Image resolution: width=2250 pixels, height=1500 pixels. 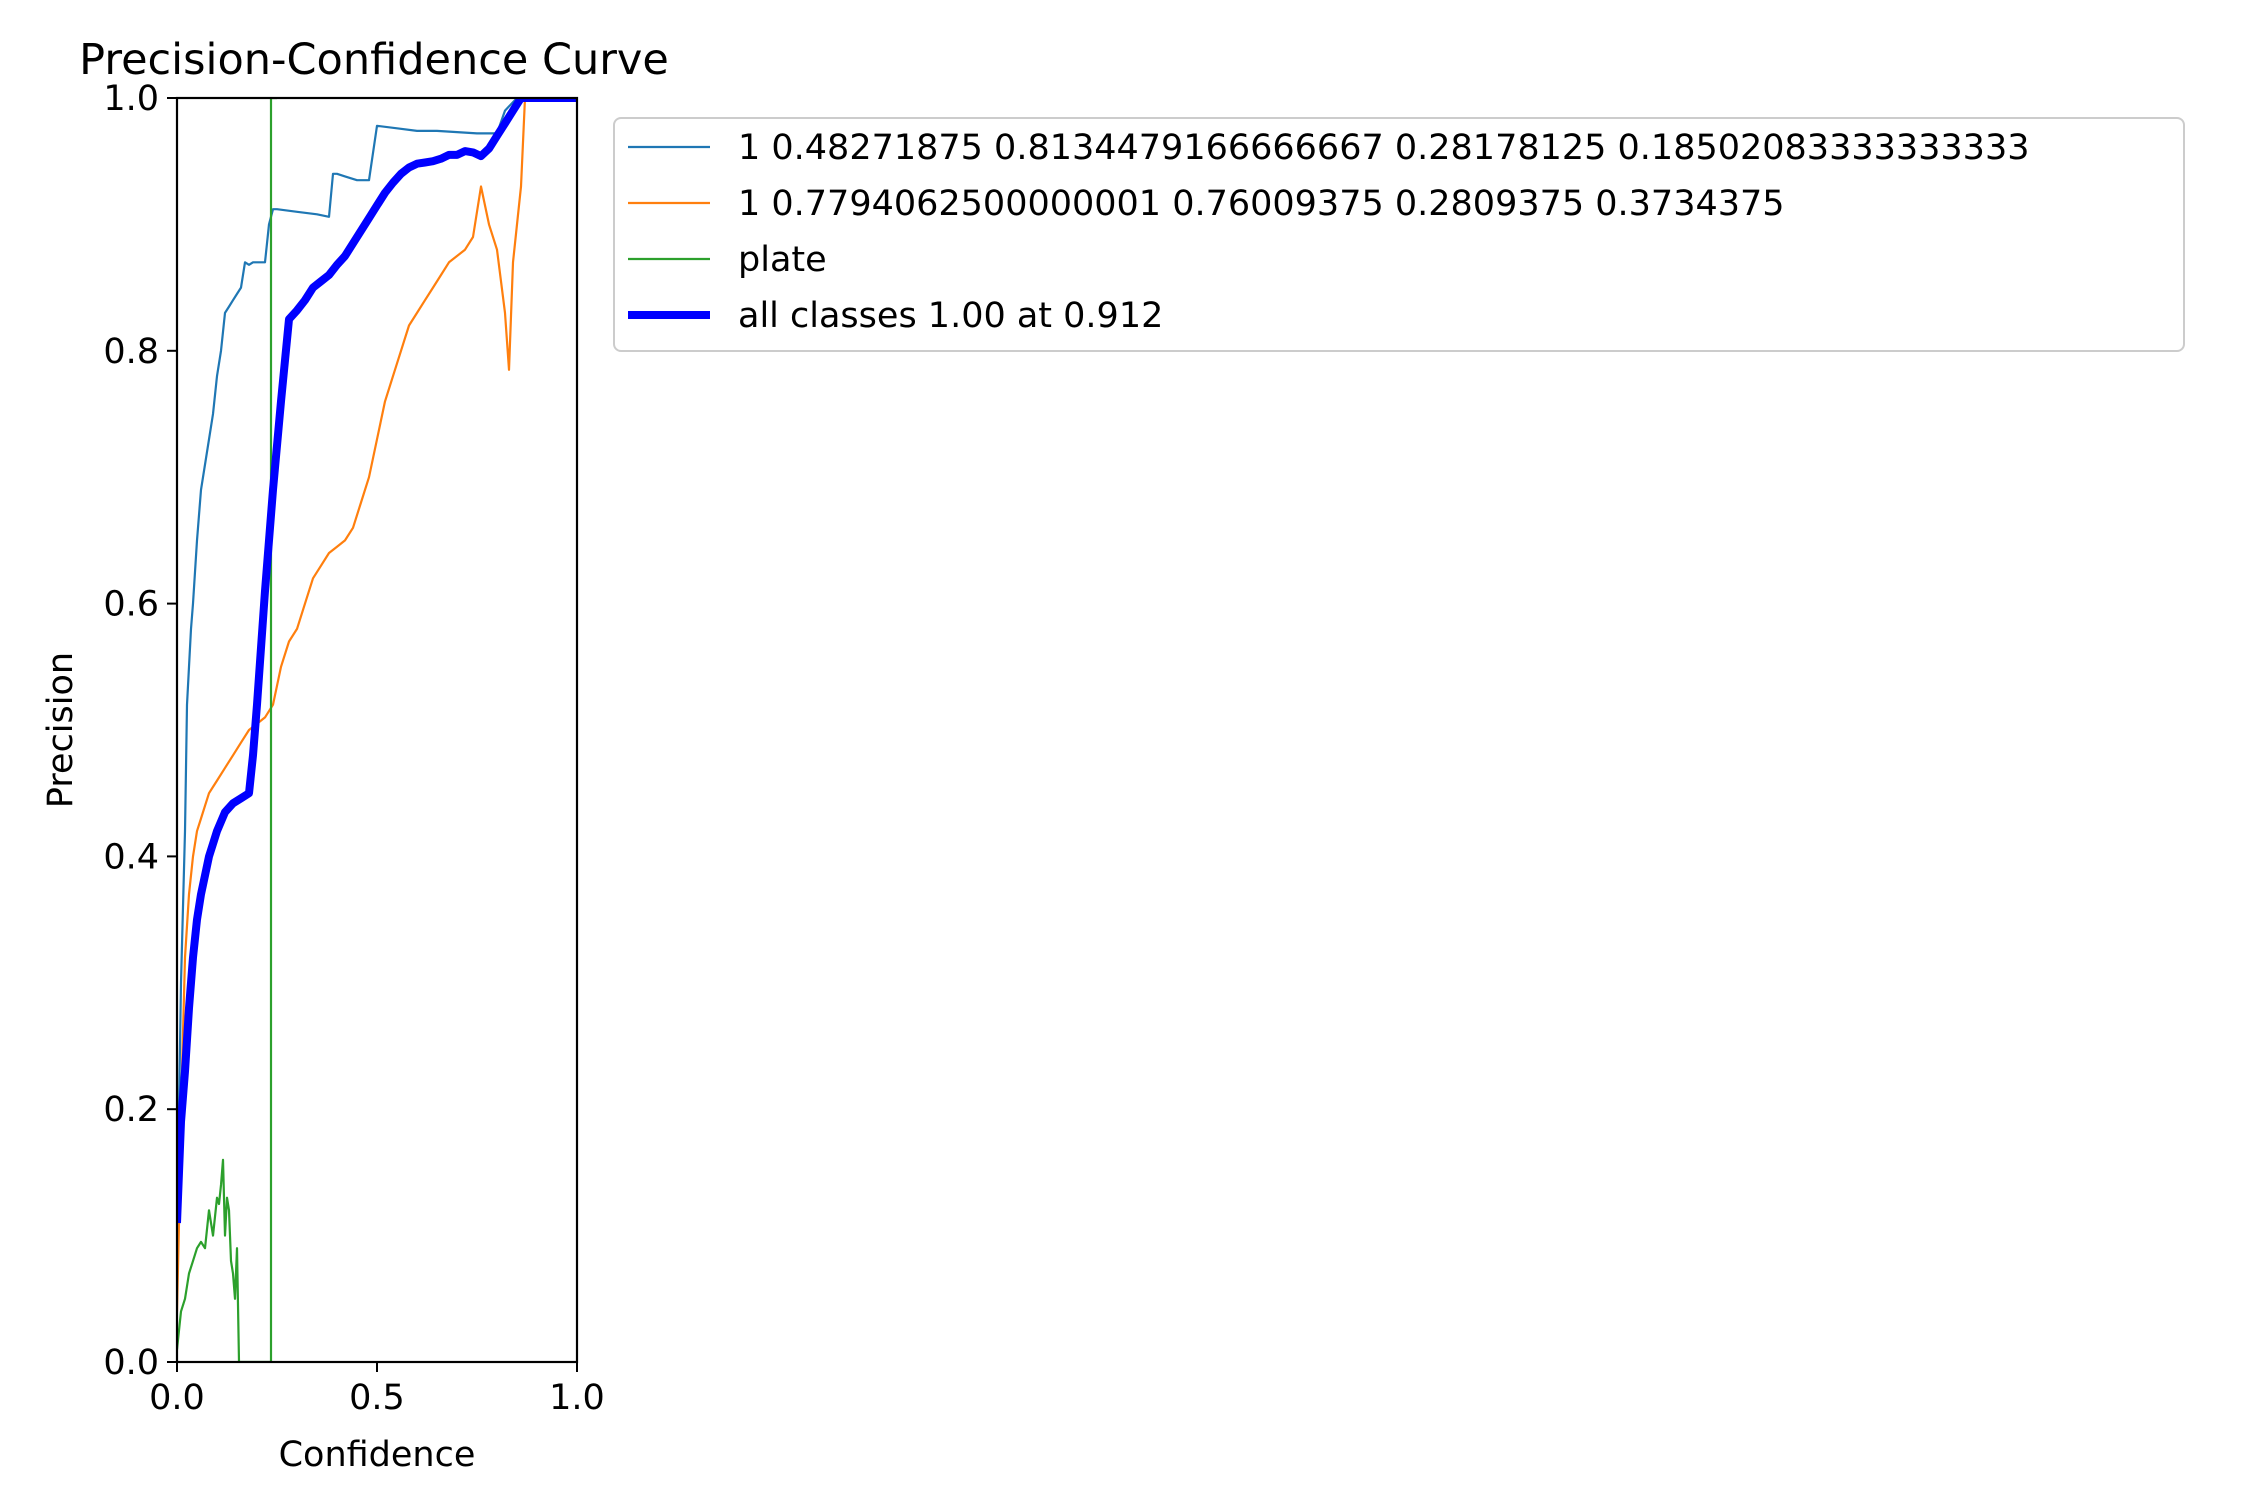 I want to click on y-tick-label: 0.4, so click(x=131, y=857).